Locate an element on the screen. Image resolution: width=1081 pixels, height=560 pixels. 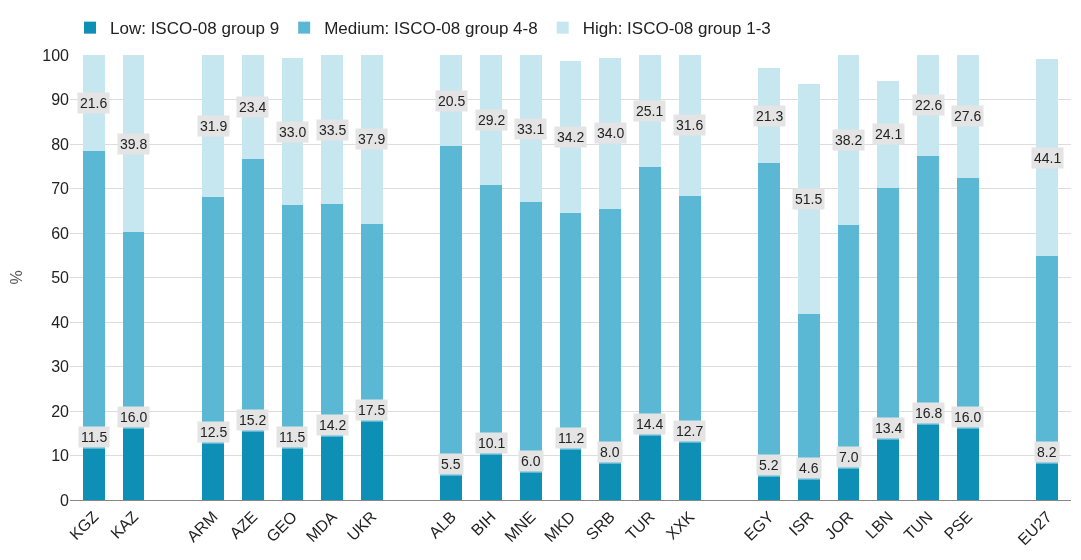
data-label: 23.4 is located at coordinates (253, 107).